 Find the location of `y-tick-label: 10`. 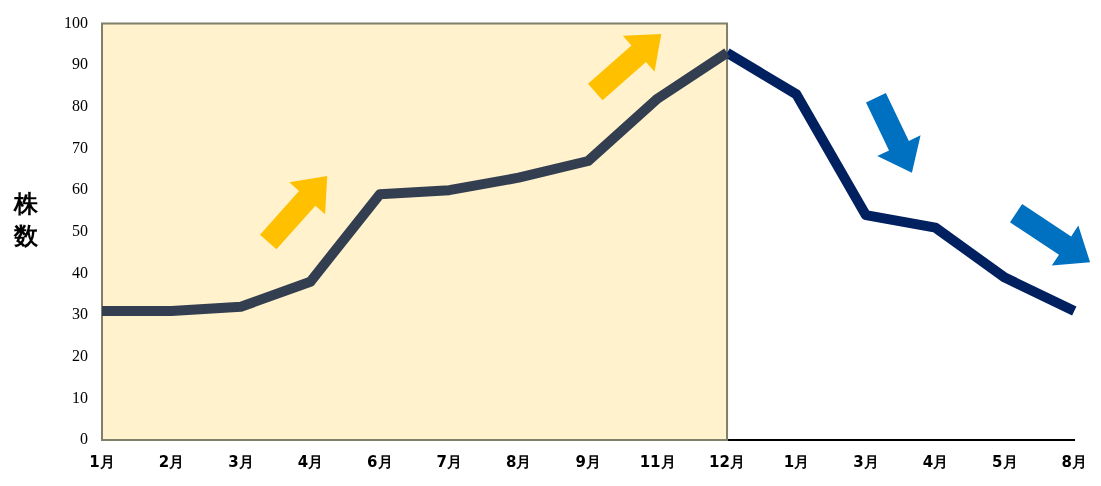

y-tick-label: 10 is located at coordinates (80, 397).